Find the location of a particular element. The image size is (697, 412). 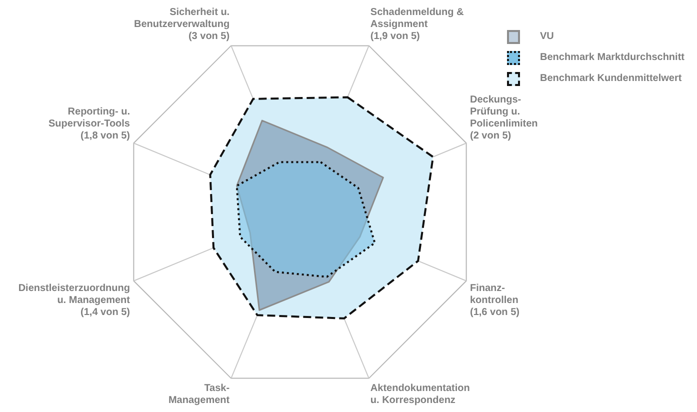

spoke-label: Reporting- u. Supervisor-Tools (1,8 von 5) is located at coordinates (89, 124).